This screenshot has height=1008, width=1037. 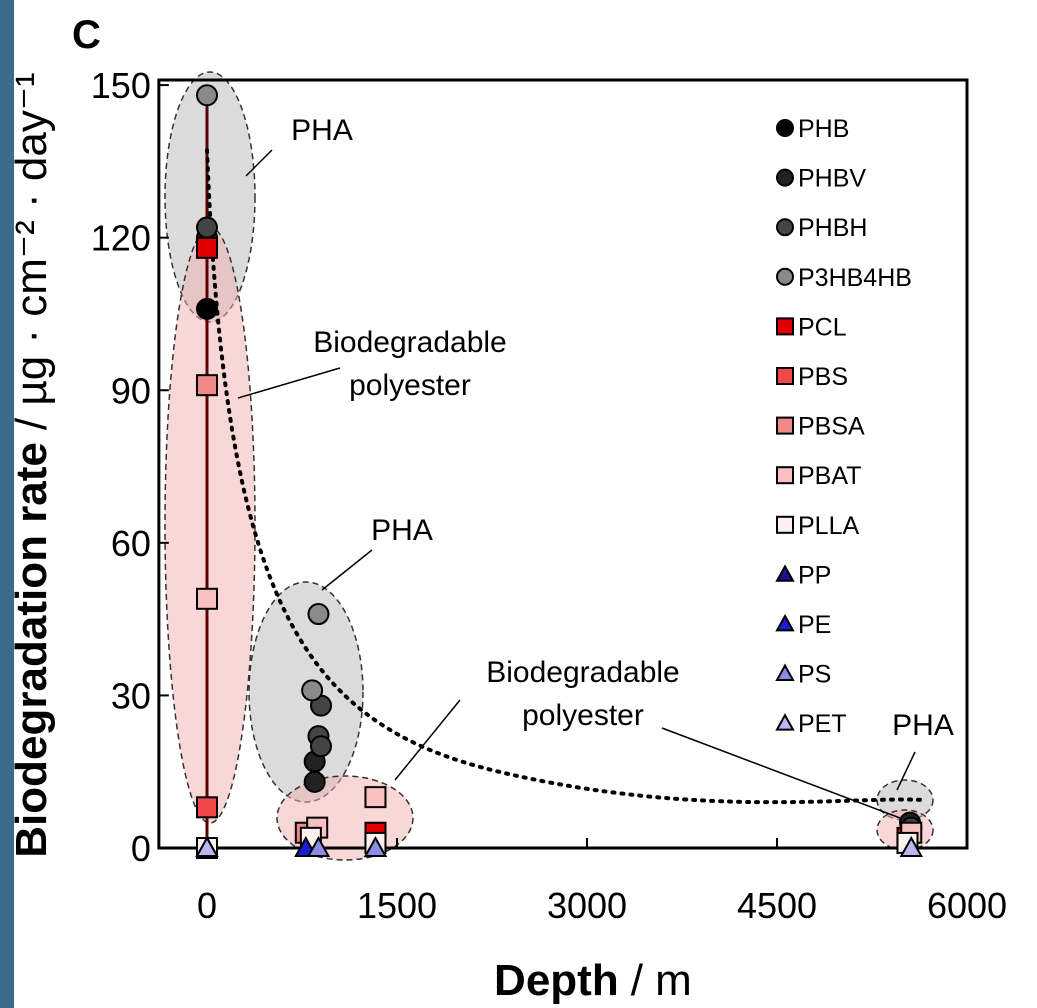 I want to click on x-axis-label: Depth / m, so click(x=593, y=980).